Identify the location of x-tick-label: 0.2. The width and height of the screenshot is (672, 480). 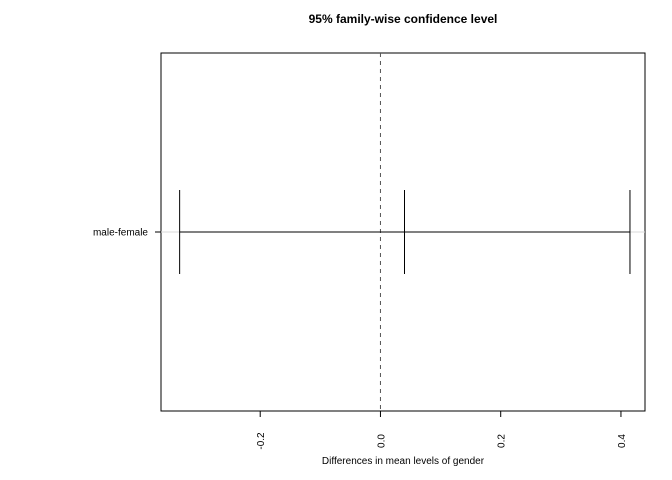
(502, 441).